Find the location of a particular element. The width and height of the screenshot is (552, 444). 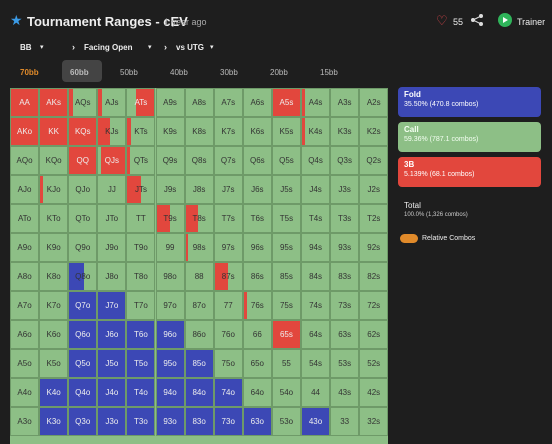

hand-cell: T2s is located at coordinates (374, 218).